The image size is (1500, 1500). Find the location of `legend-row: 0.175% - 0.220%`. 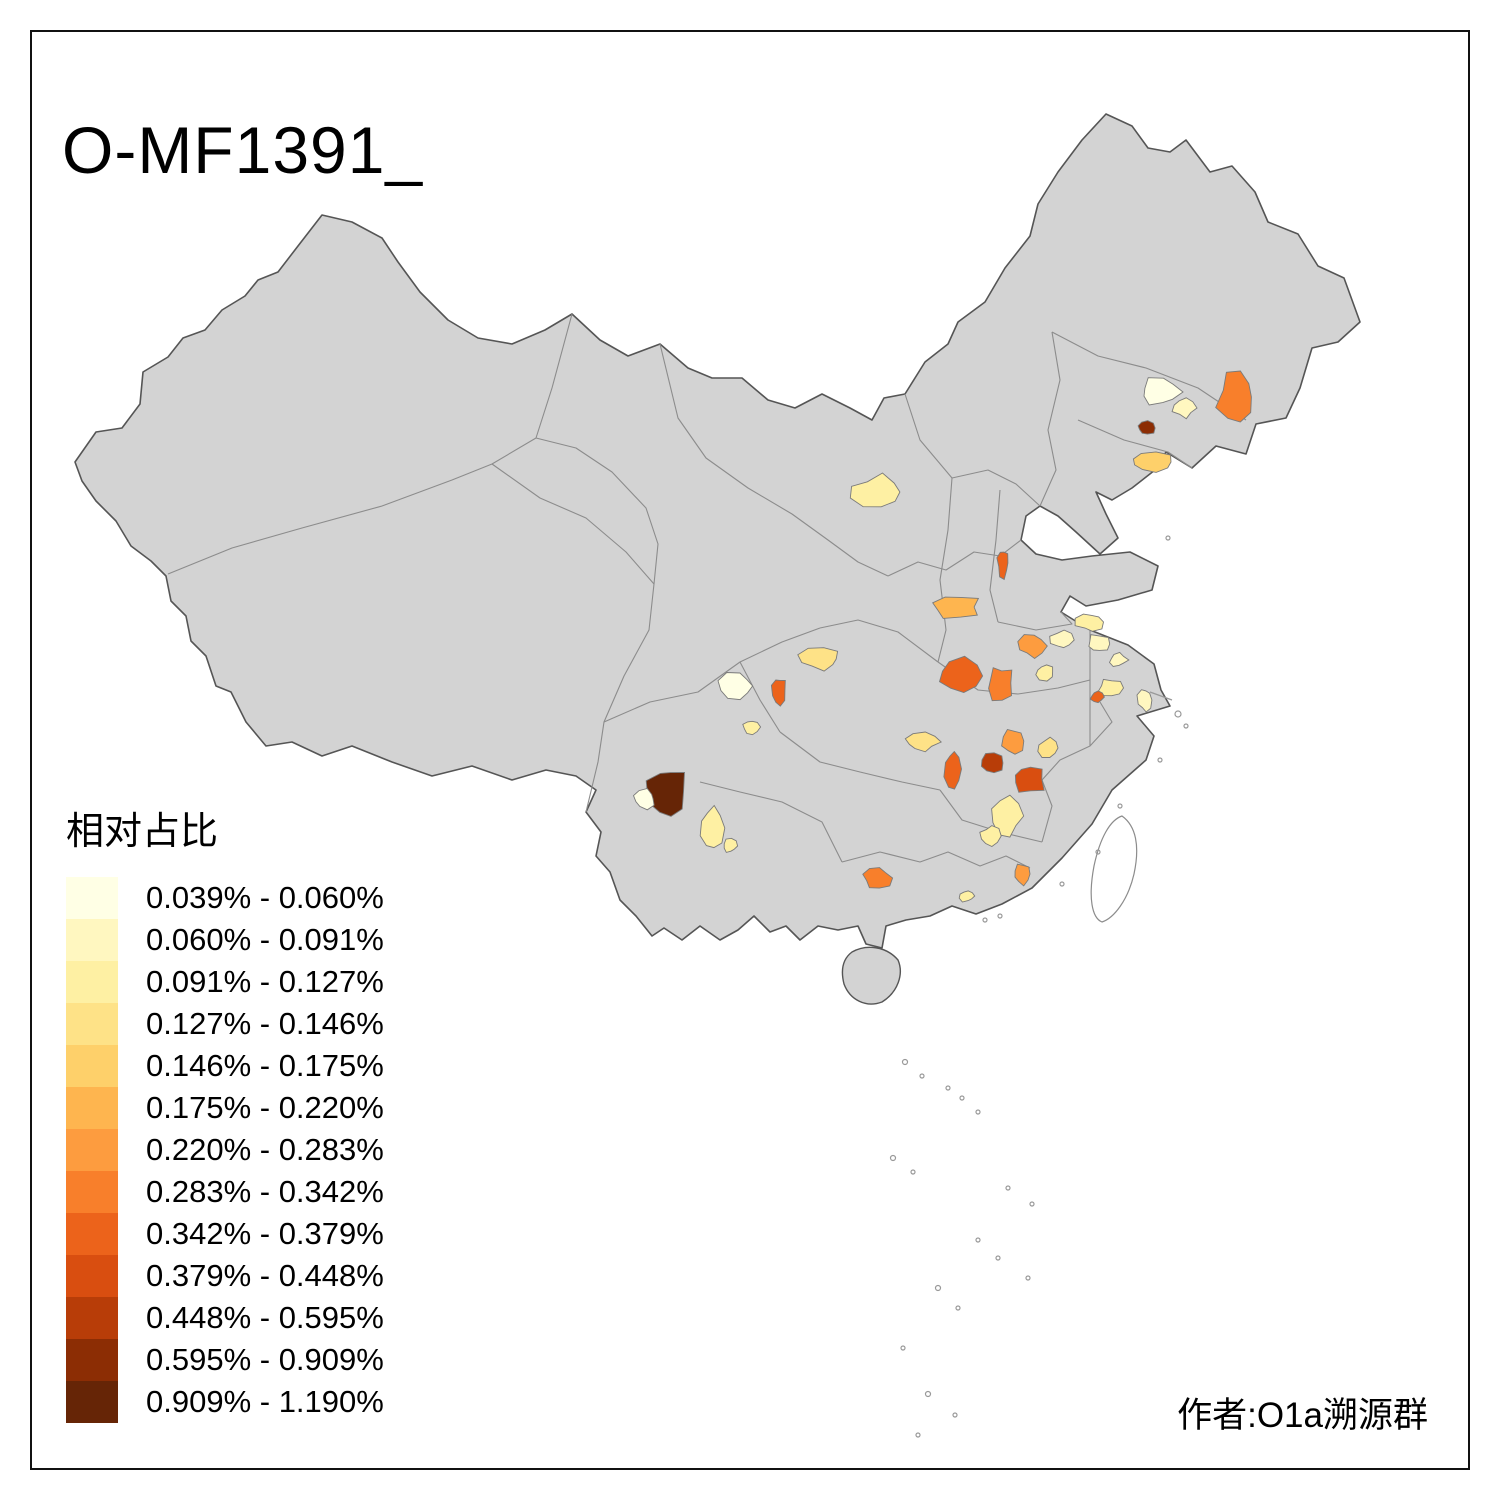

legend-row: 0.175% - 0.220% is located at coordinates (225, 1108).